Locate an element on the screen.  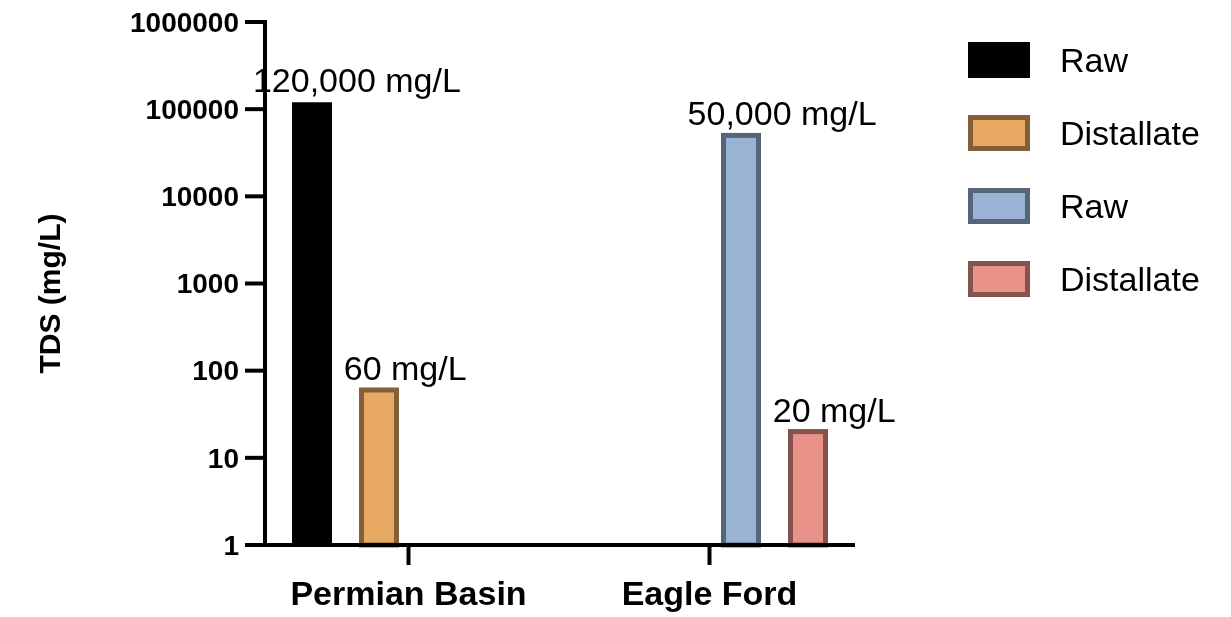
x-tick-label: Eagle Ford is located at coordinates (709, 593).